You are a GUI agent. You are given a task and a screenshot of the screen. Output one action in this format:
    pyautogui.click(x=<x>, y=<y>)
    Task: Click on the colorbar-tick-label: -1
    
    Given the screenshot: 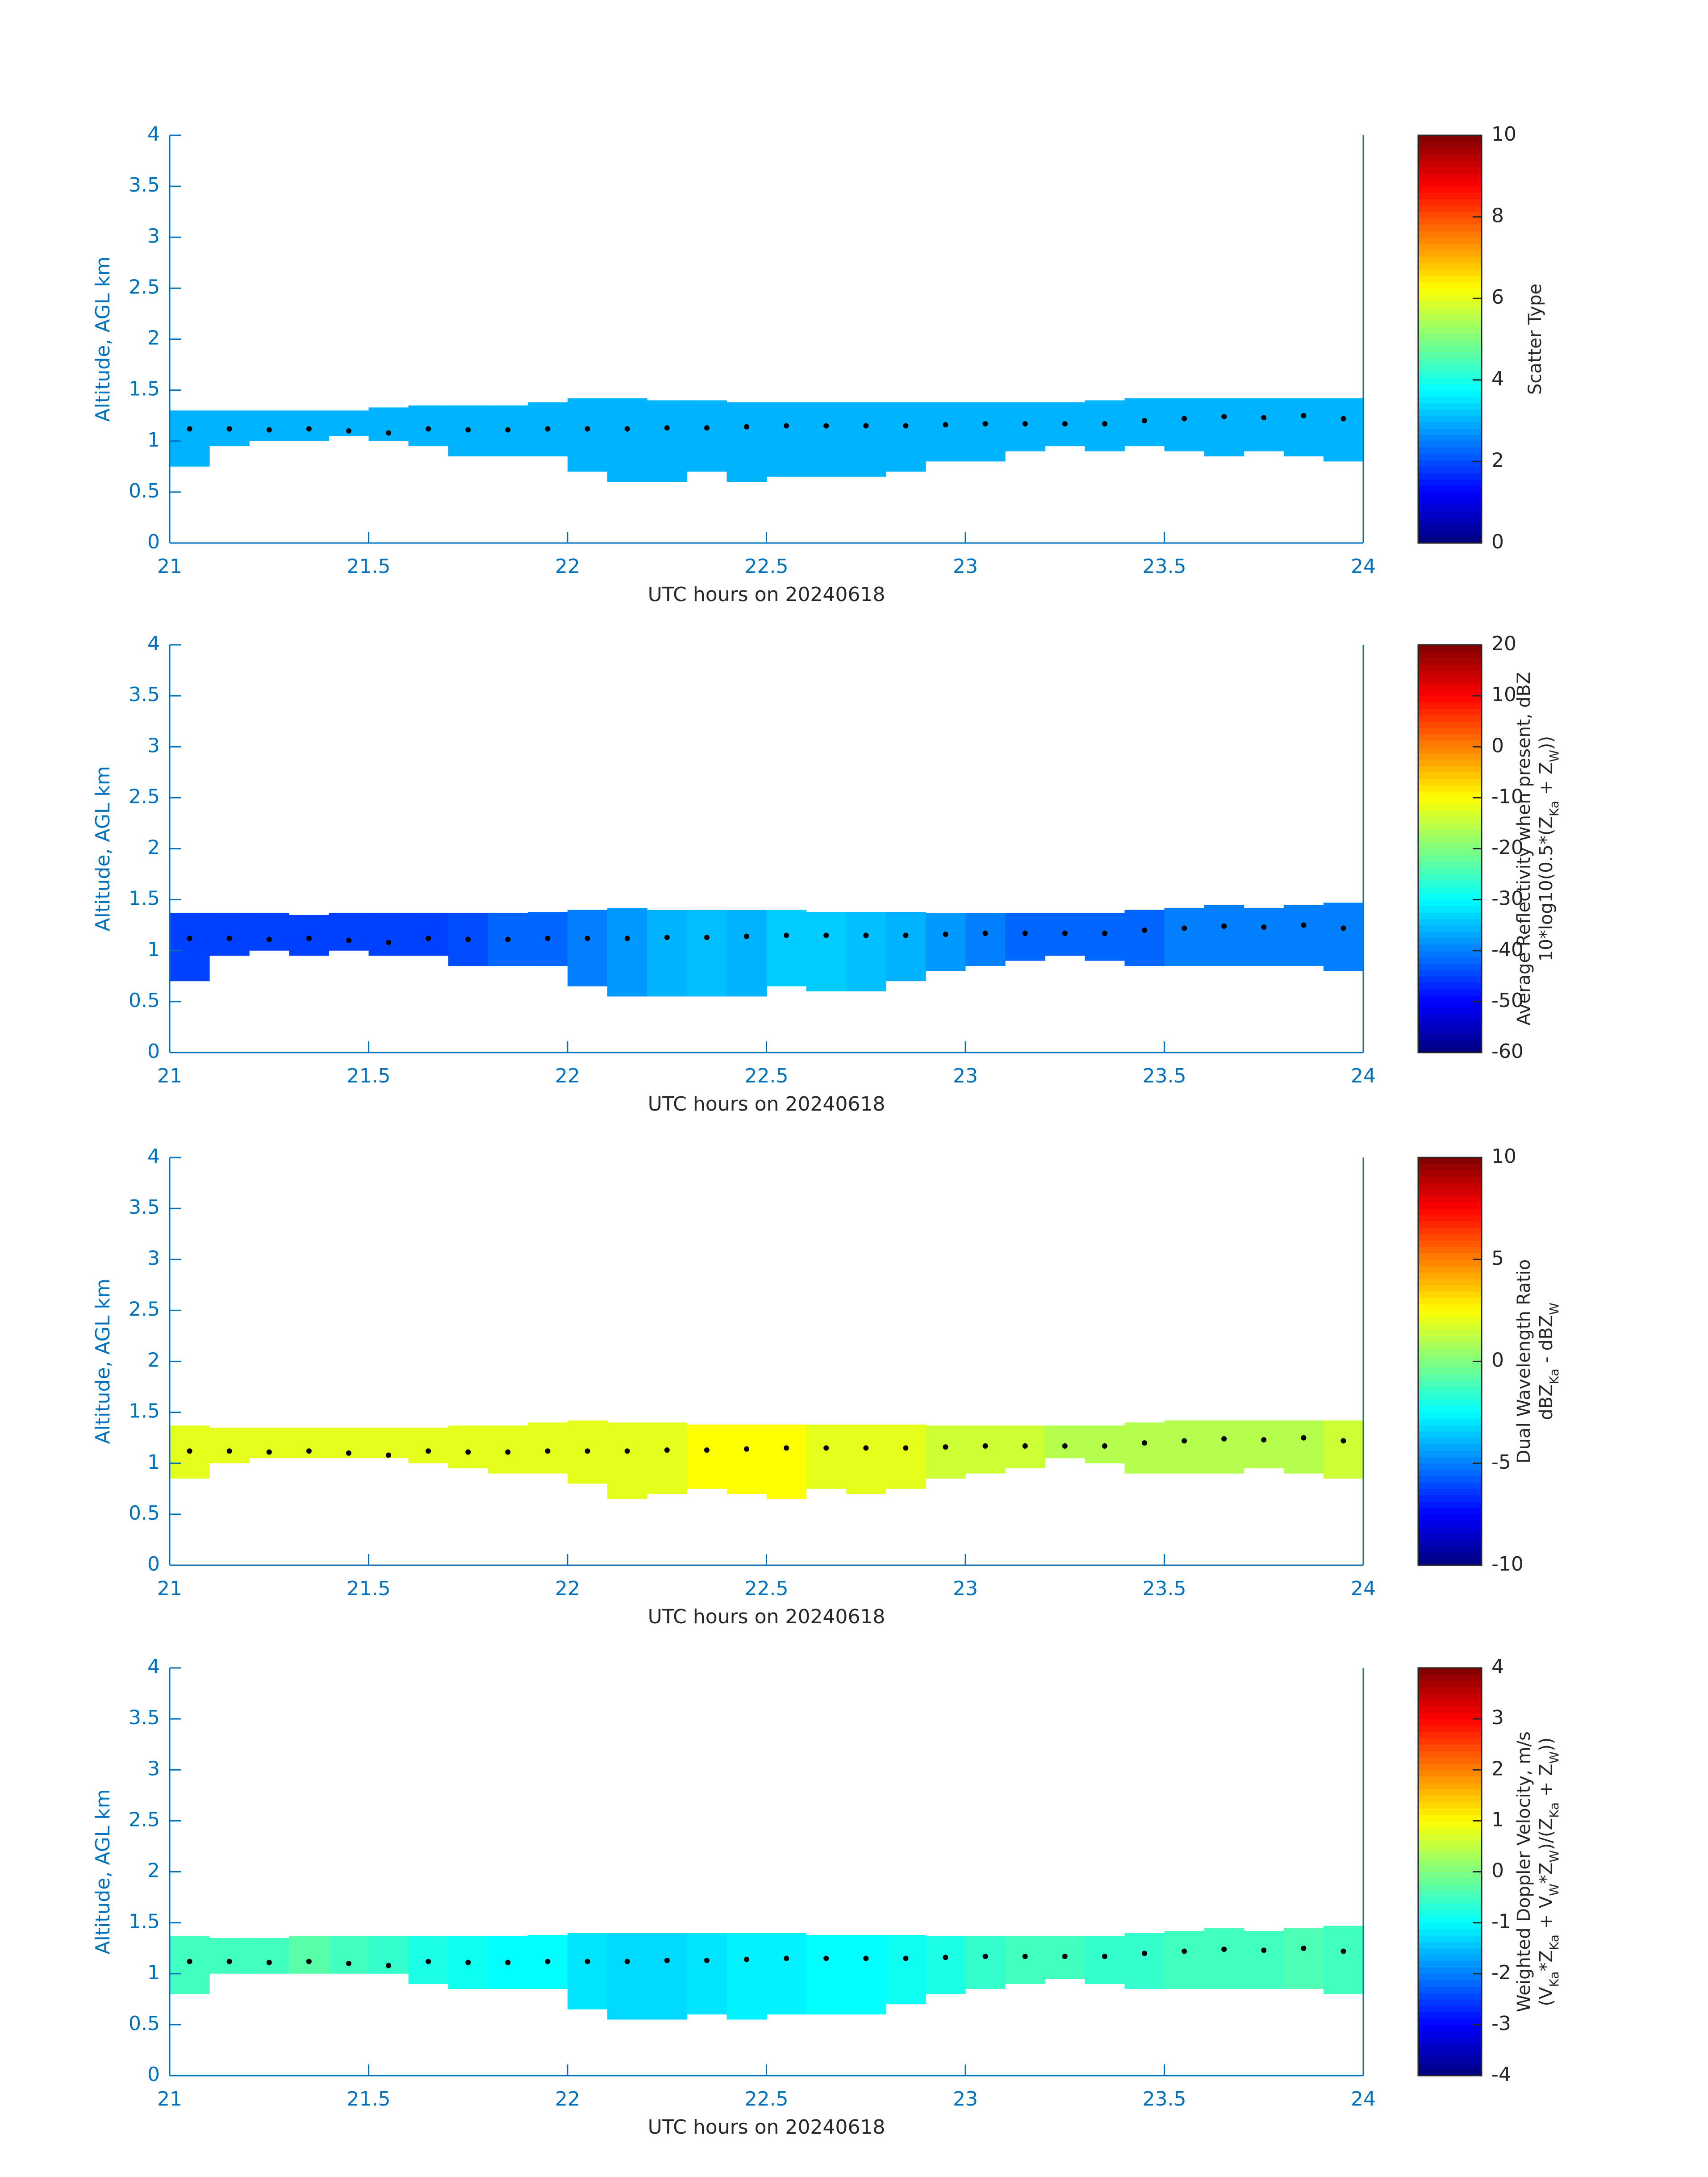 What is the action you would take?
    pyautogui.click(x=1501, y=1921)
    